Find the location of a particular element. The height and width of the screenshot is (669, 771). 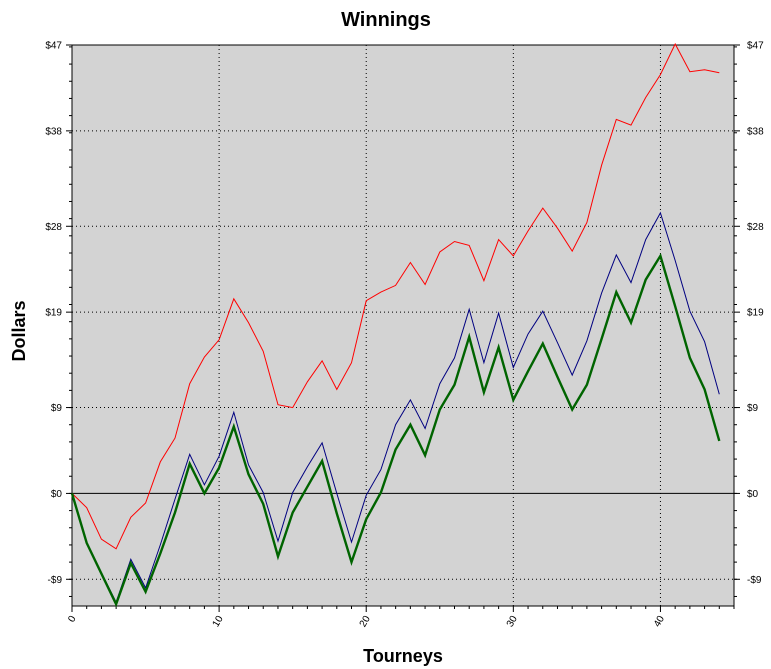

y-tick-label-right: $28 is located at coordinates (755, 227).